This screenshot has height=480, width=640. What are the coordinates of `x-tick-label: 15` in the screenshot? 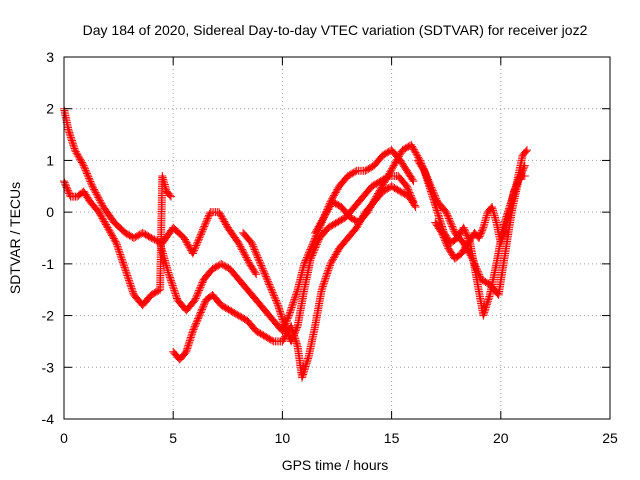 It's located at (392, 438).